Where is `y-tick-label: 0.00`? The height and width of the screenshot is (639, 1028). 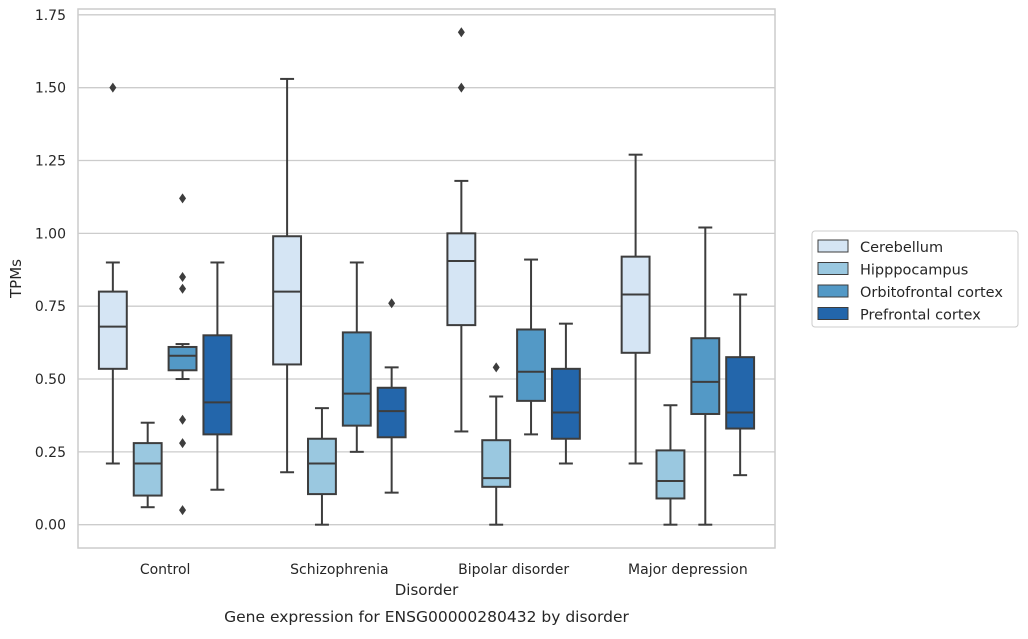 y-tick-label: 0.00 is located at coordinates (50, 526).